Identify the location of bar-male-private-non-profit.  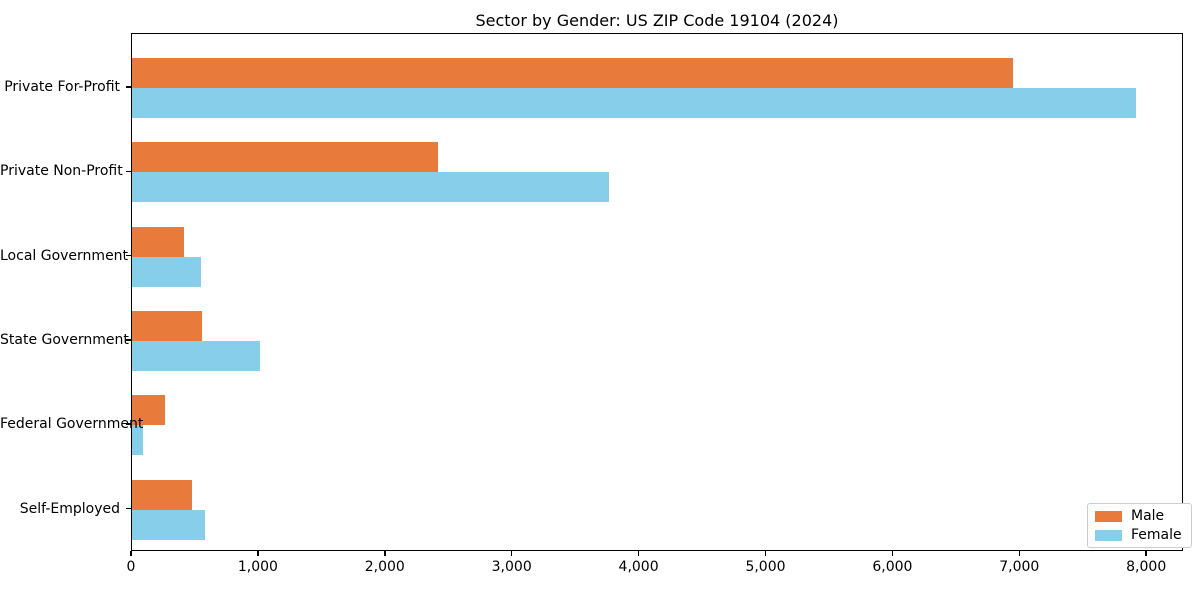
(285, 157).